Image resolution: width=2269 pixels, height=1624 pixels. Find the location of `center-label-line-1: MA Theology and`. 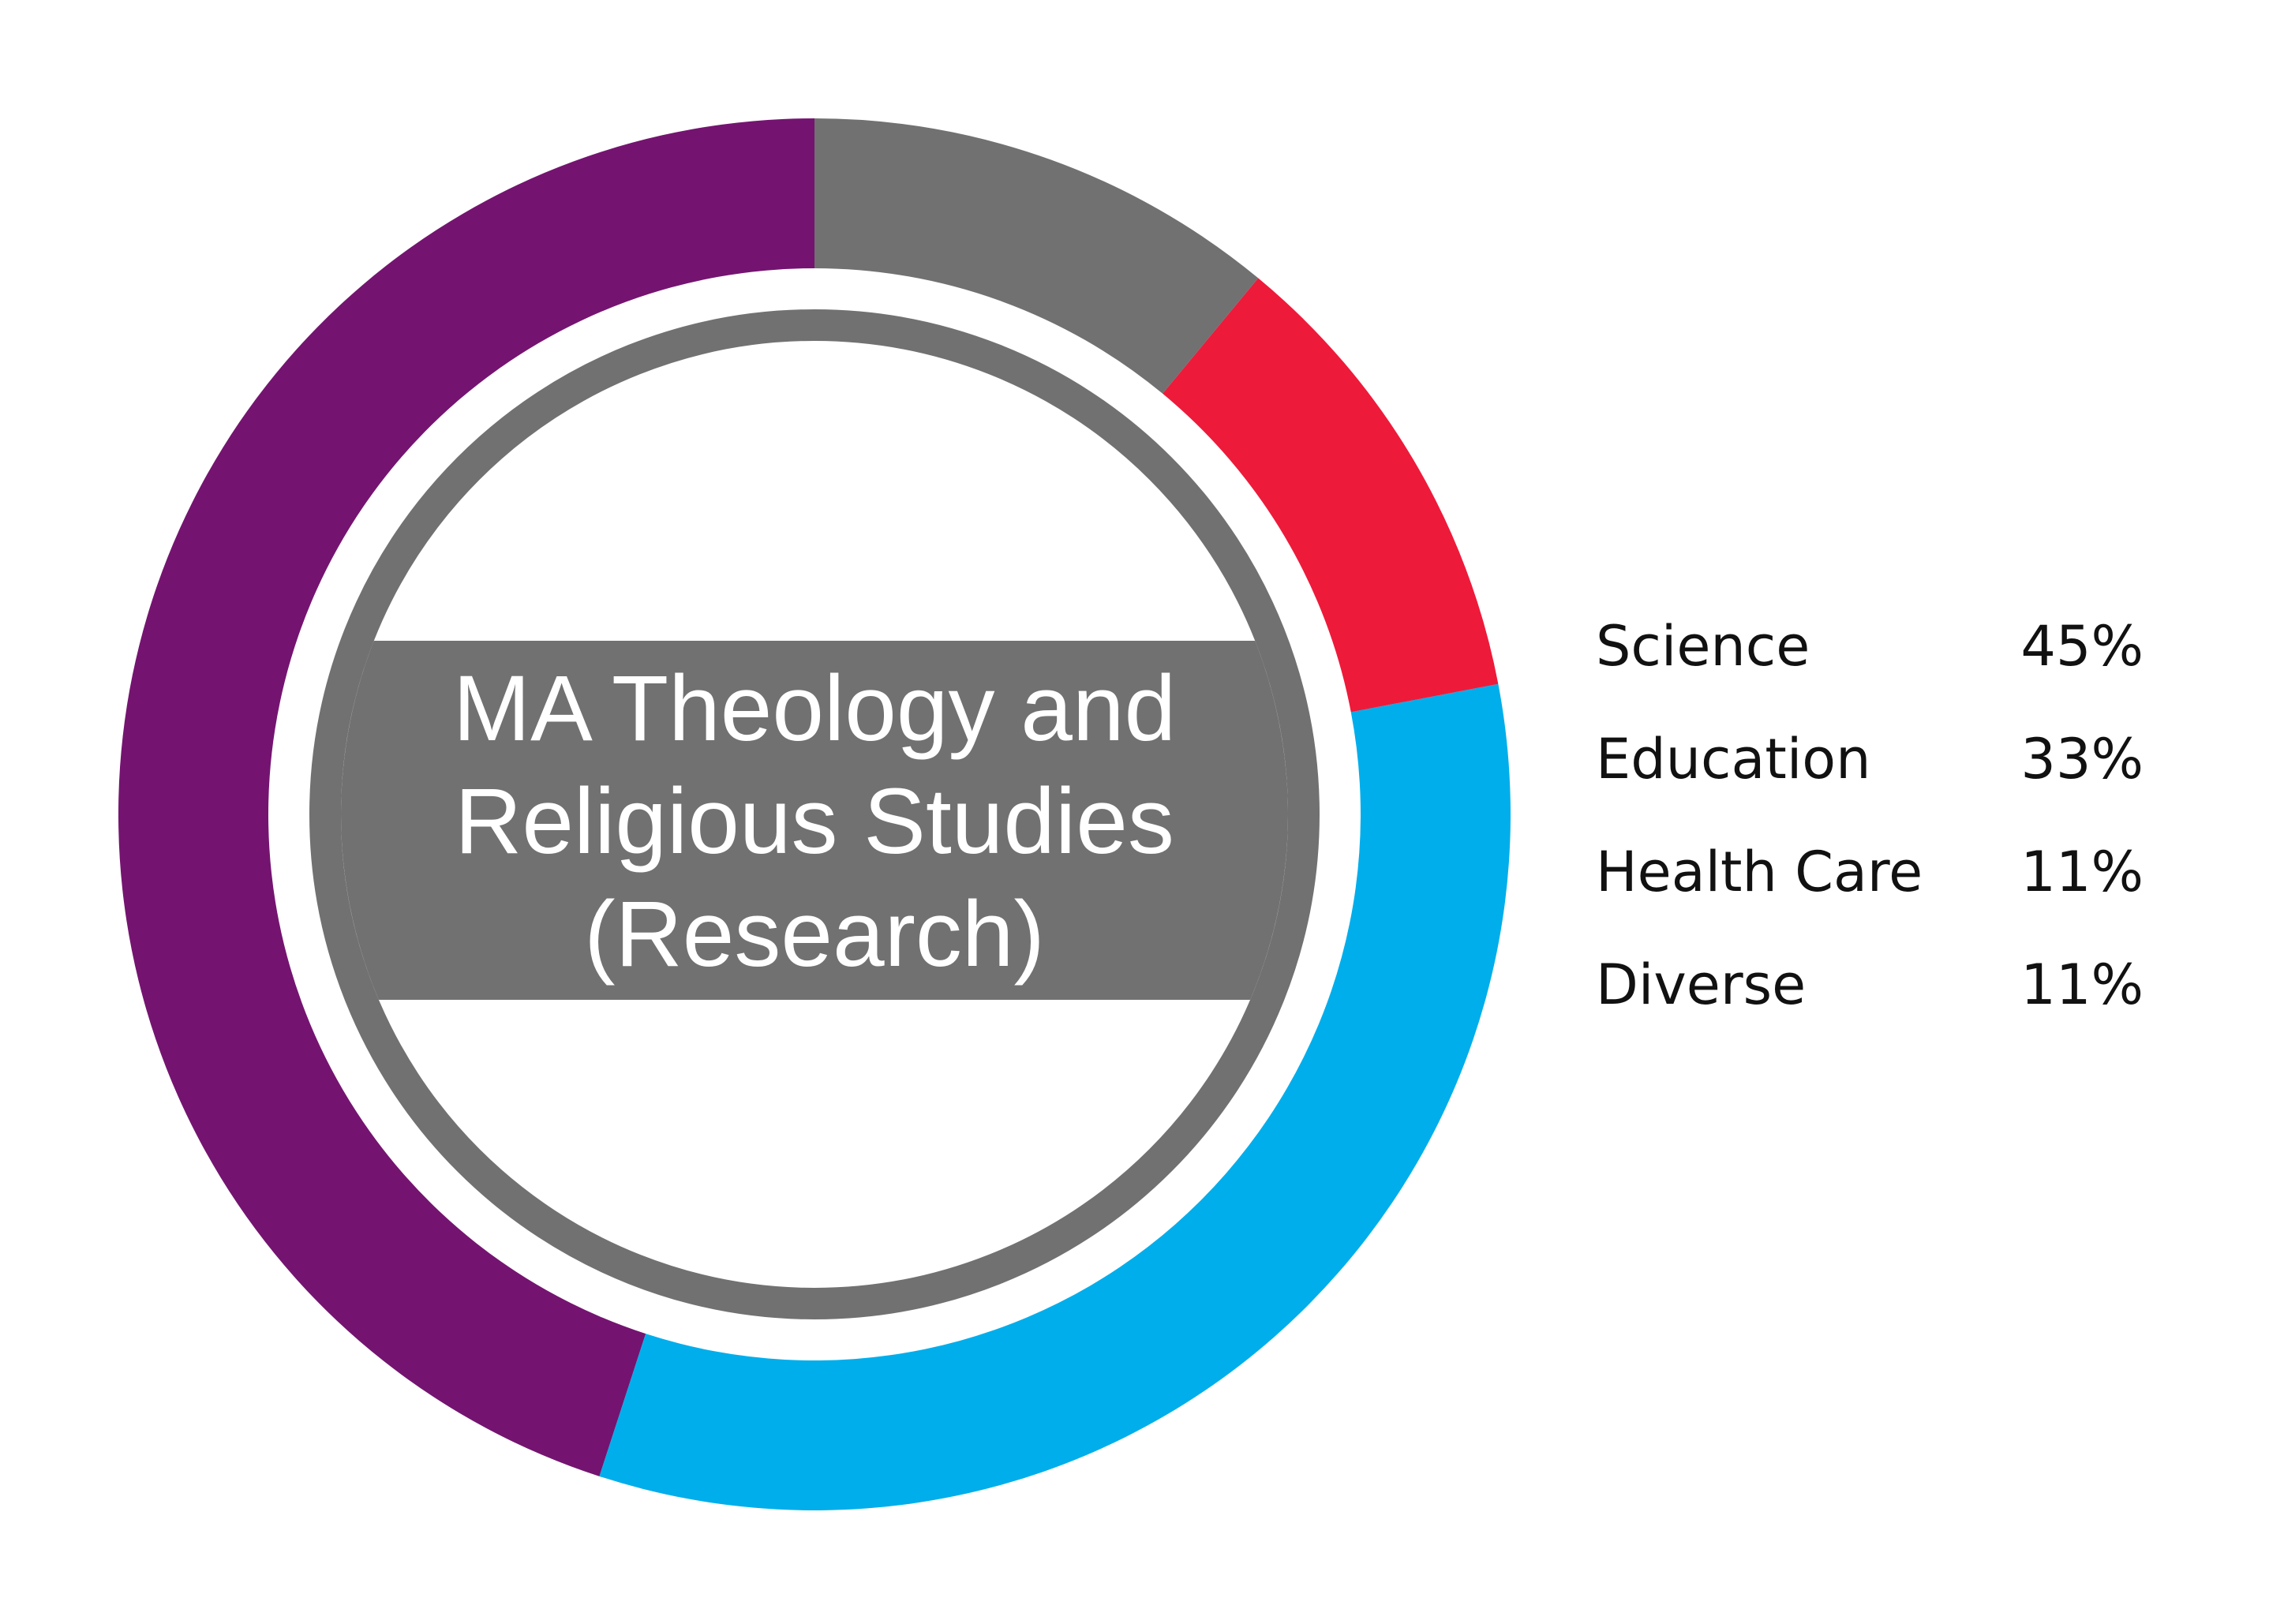

center-label-line-1: MA Theology and is located at coordinates (815, 709).